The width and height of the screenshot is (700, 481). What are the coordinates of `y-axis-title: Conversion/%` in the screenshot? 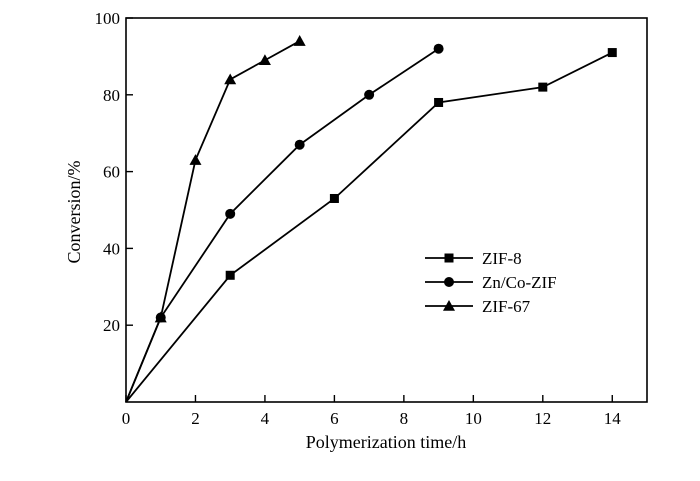 It's located at (74, 212).